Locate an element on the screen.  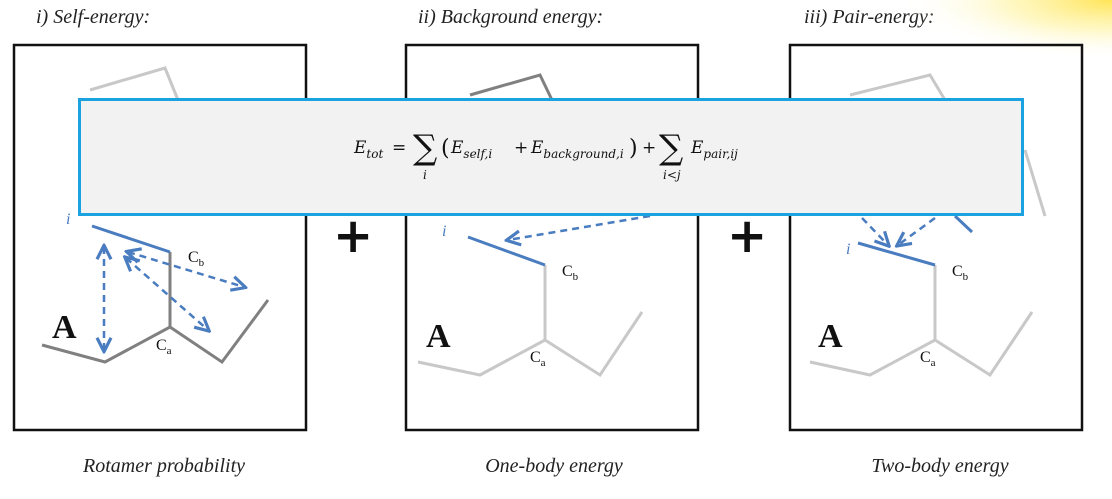
formula-sum-1: ∑ is located at coordinates (425, 148).